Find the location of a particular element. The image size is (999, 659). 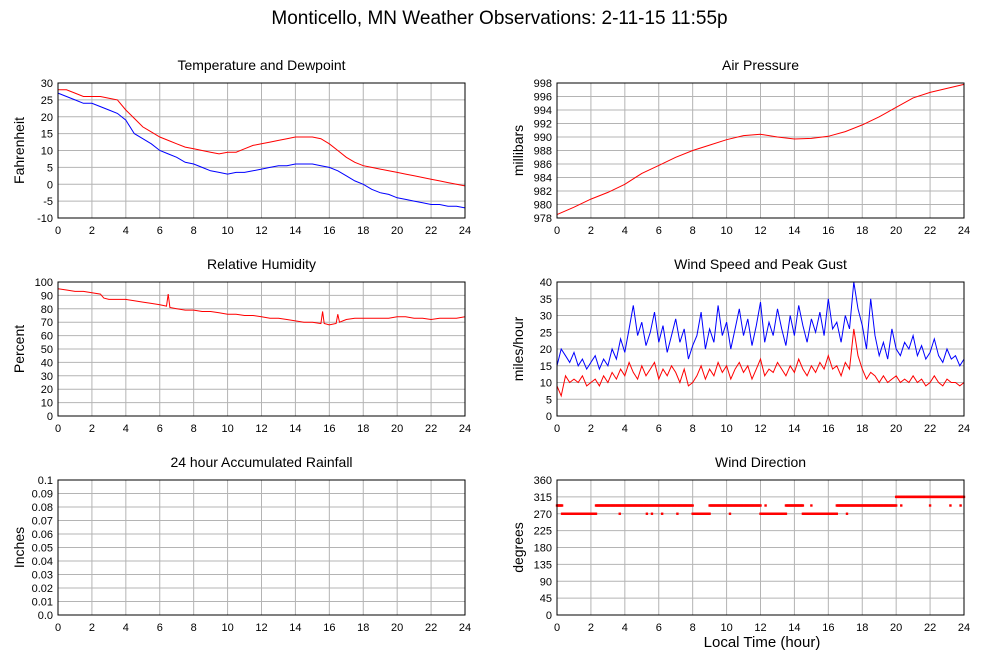

direction-x-tick-label: 2 is located at coordinates (591, 628).